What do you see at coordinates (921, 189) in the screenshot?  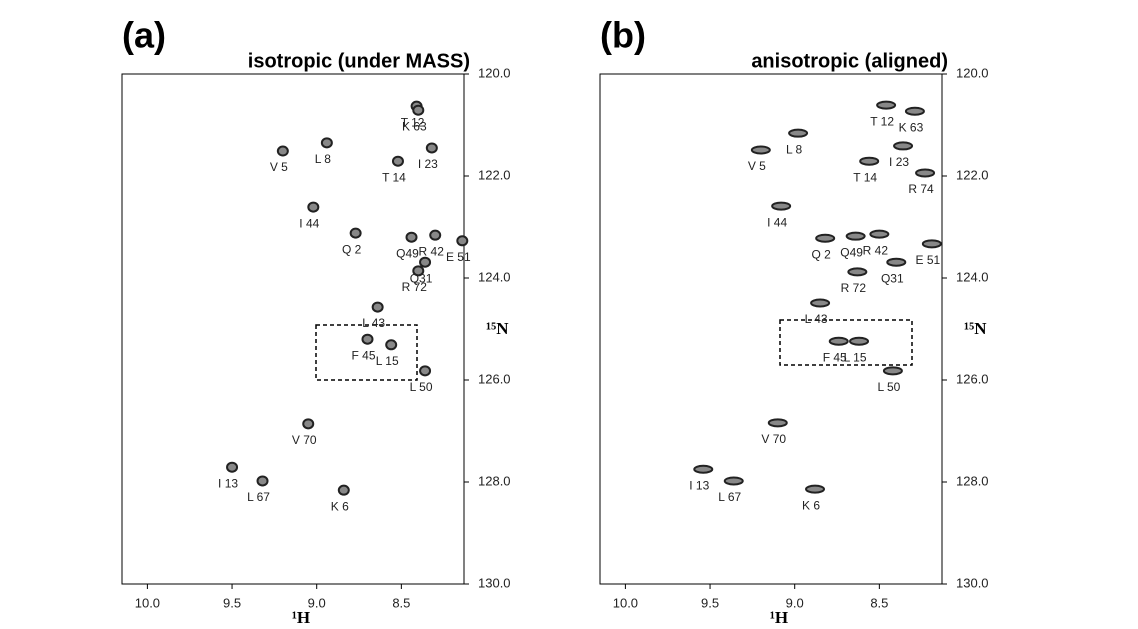 I see `peak-label: R 74` at bounding box center [921, 189].